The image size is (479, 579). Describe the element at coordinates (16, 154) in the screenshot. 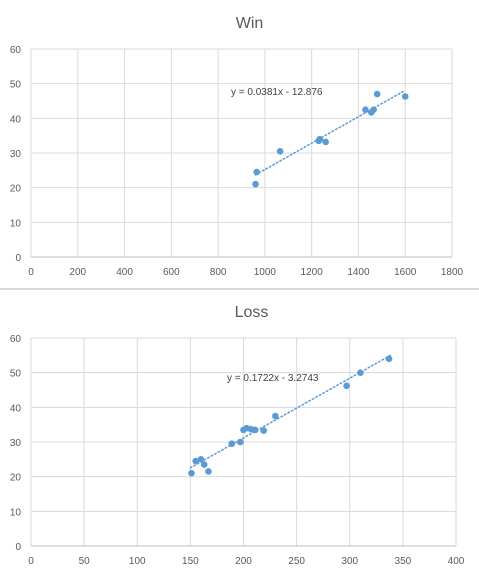

I see `win-y-tick-label: 30` at that location.